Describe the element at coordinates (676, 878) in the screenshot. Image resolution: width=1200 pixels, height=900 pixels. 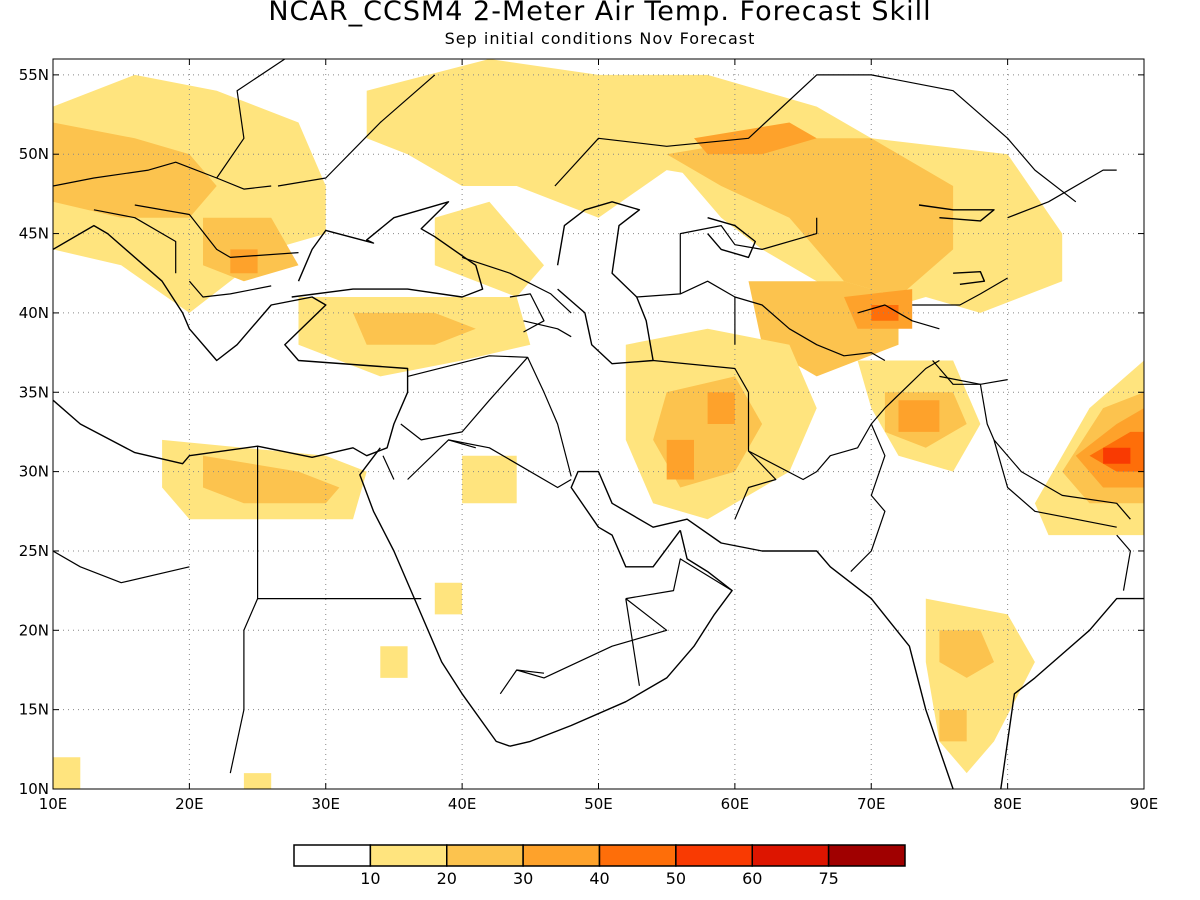
I see `legend-label: 50` at that location.